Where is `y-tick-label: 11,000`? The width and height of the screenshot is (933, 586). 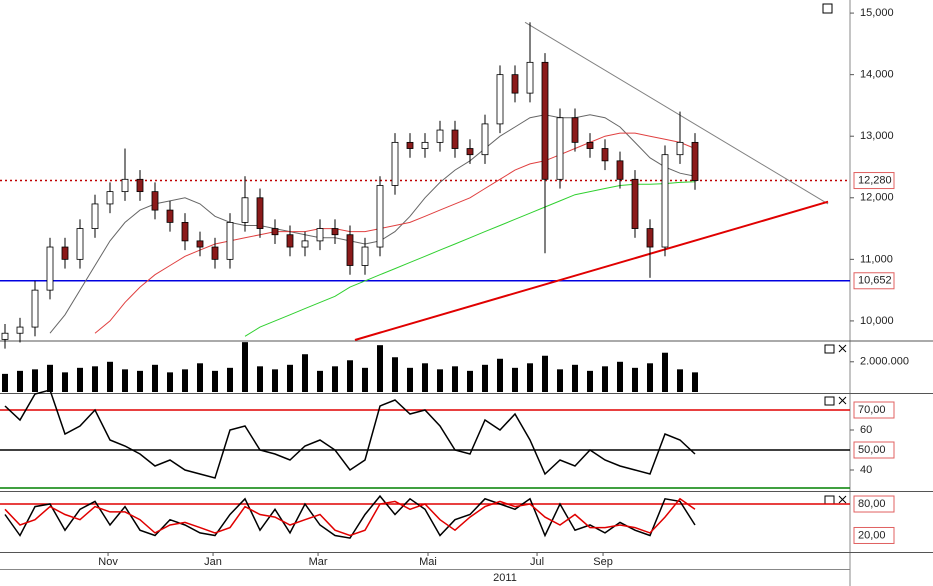
y-tick-label: 11,000 is located at coordinates (876, 259).